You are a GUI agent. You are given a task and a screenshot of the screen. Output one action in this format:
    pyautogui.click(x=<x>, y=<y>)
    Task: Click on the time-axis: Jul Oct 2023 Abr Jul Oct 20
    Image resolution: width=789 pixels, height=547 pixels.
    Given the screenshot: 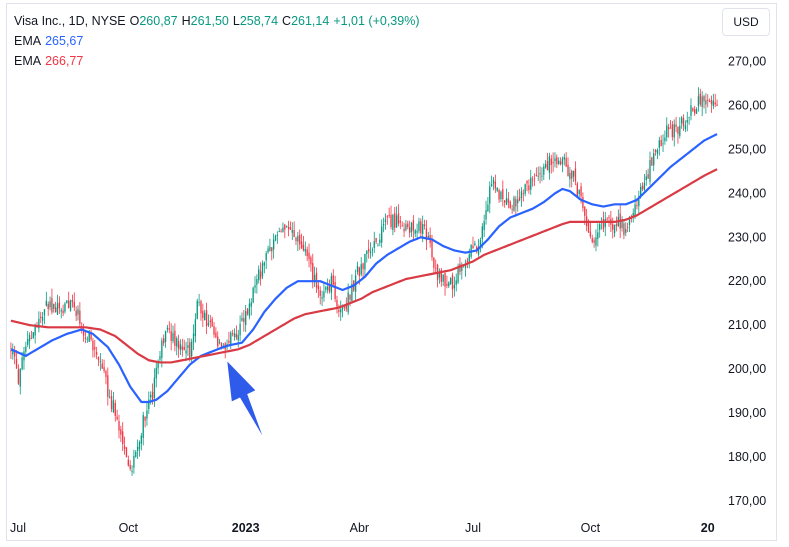 What is the action you would take?
    pyautogui.click(x=362, y=528)
    